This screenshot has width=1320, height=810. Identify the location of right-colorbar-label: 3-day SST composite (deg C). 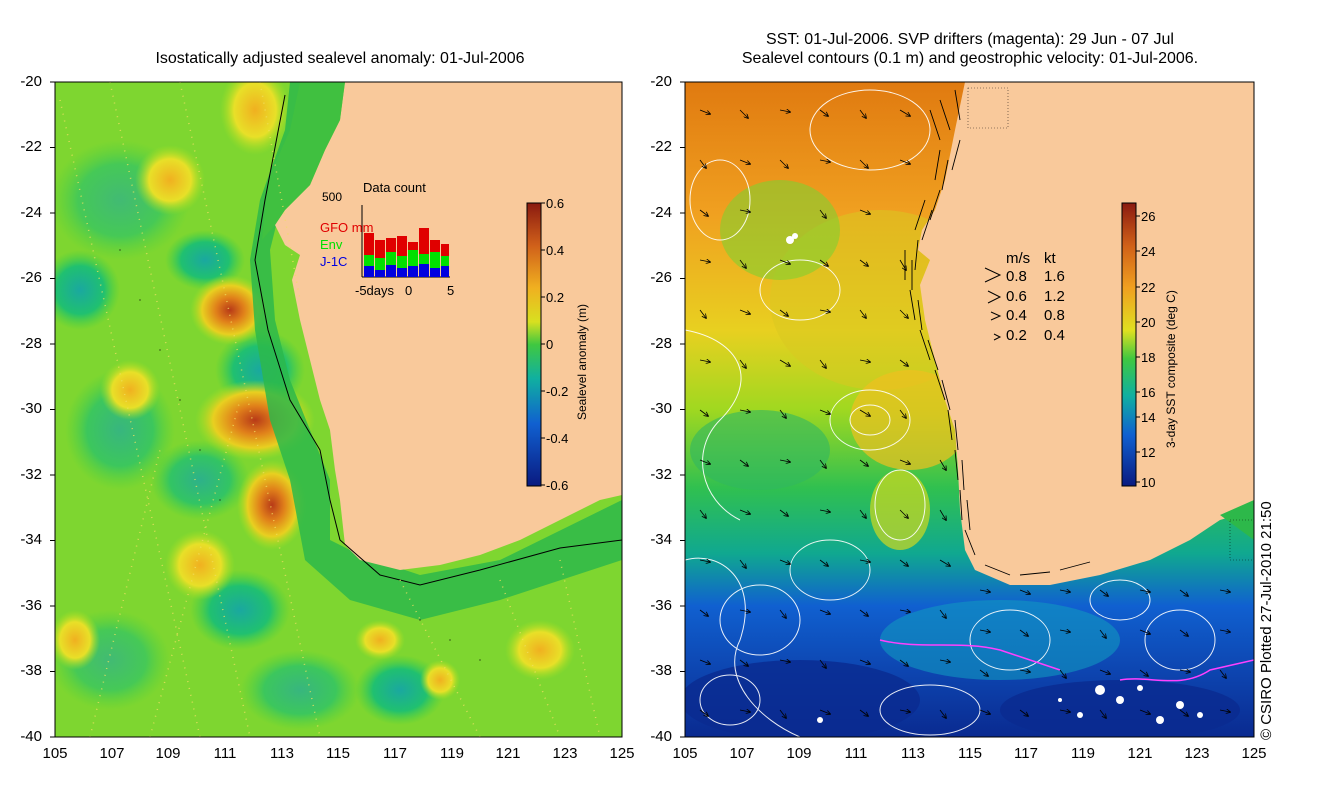
(1171, 369).